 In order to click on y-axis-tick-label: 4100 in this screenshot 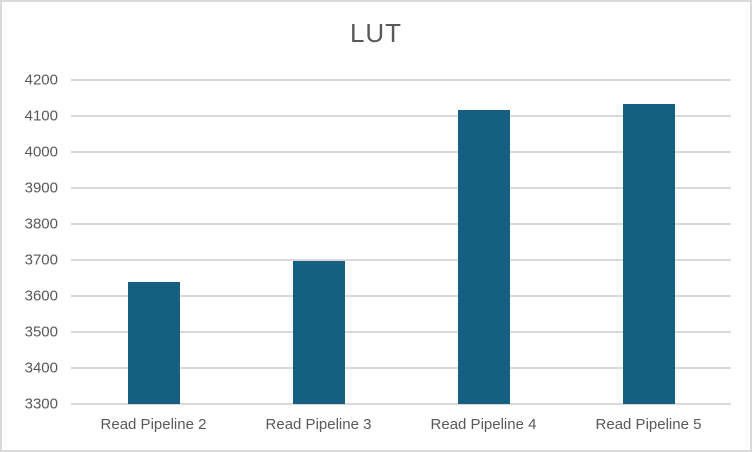, I will do `click(41, 116)`.